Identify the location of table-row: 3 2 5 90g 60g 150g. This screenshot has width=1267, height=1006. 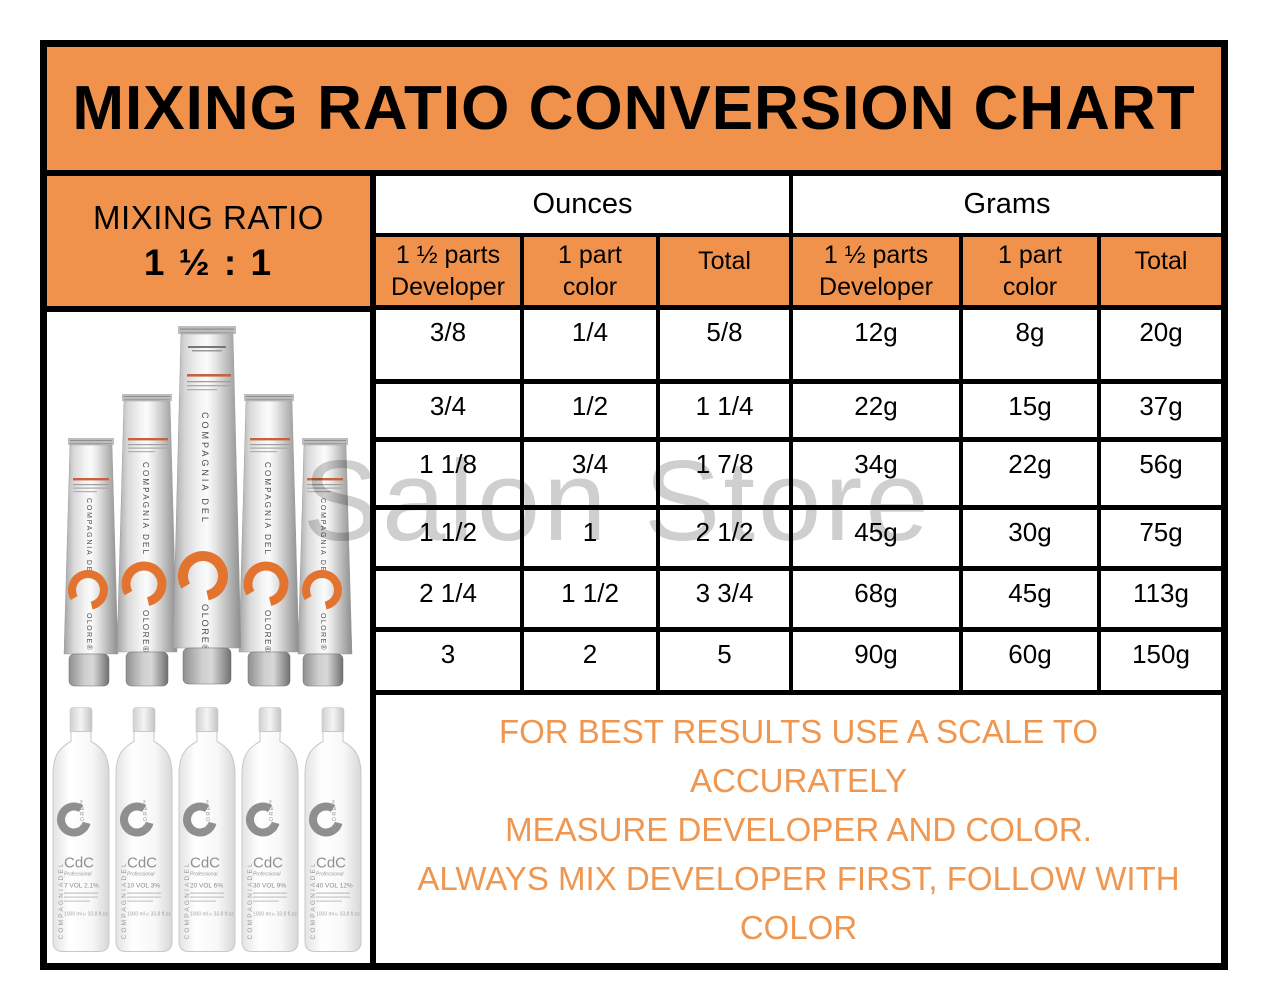
(799, 661).